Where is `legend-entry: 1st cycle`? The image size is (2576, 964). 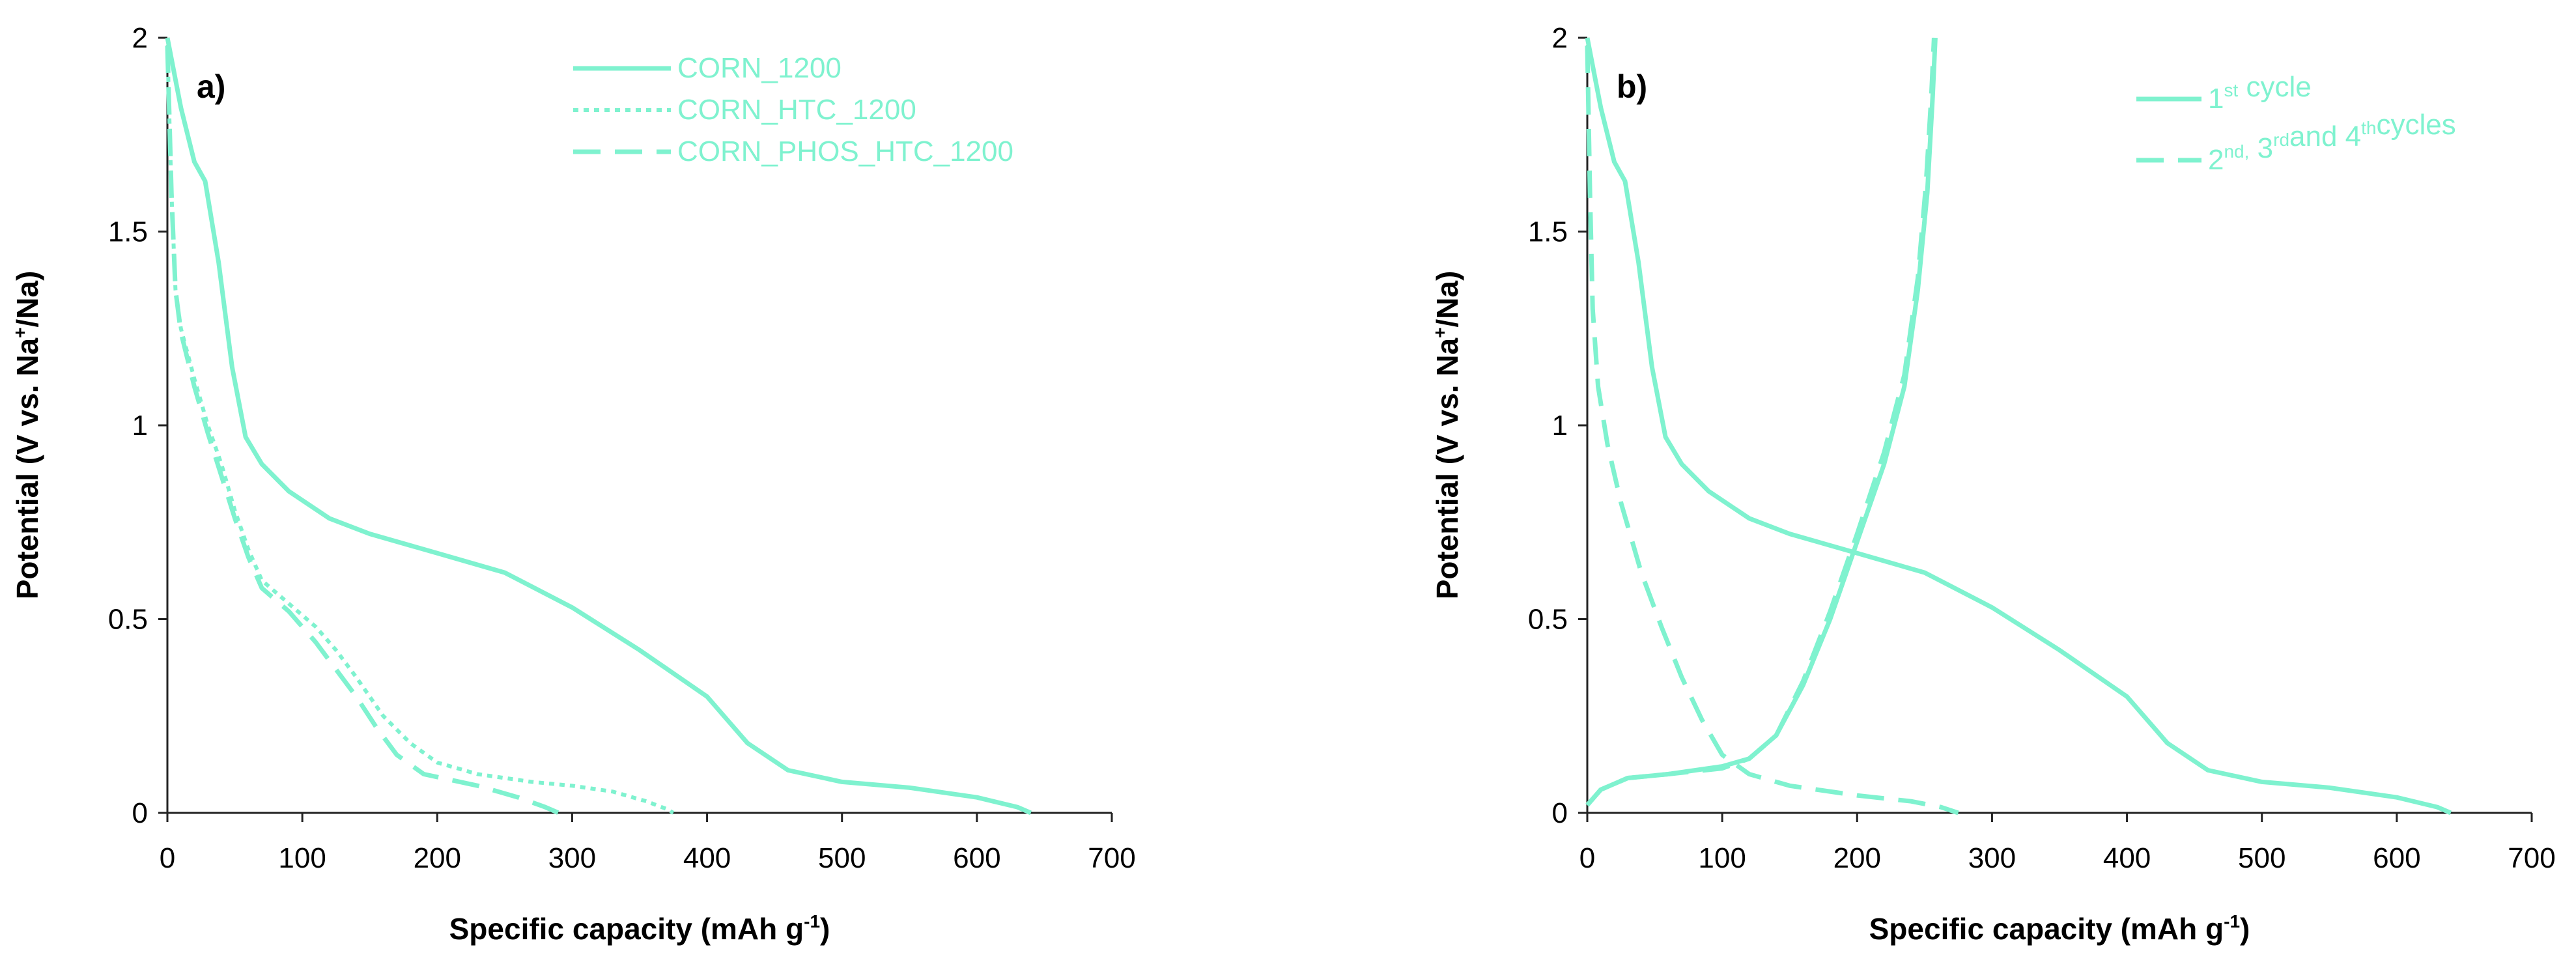
legend-entry: 1st cycle is located at coordinates (2260, 93).